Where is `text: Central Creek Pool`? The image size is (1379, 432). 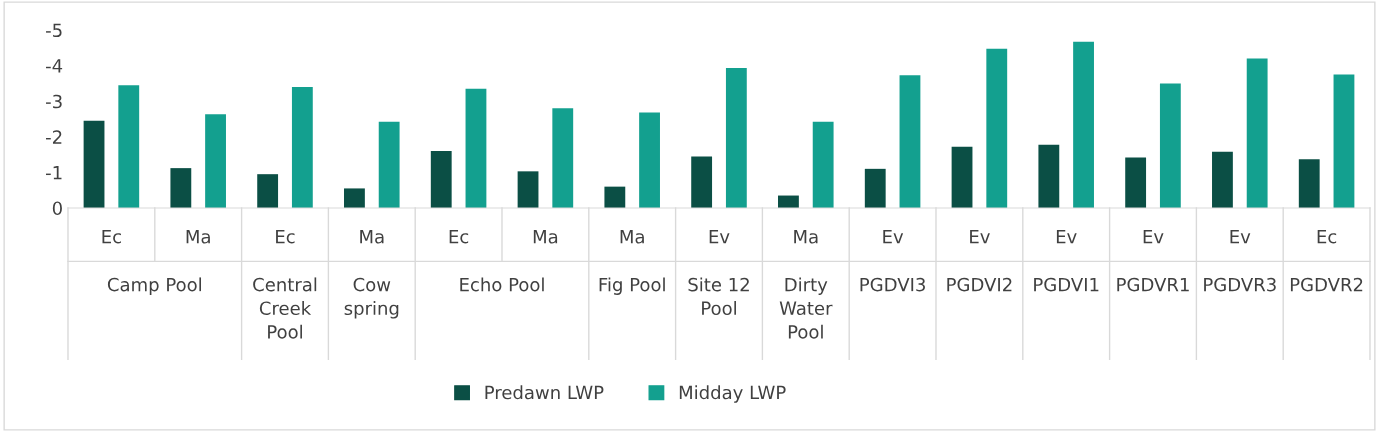
text: Central Creek Pool is located at coordinates (285, 308).